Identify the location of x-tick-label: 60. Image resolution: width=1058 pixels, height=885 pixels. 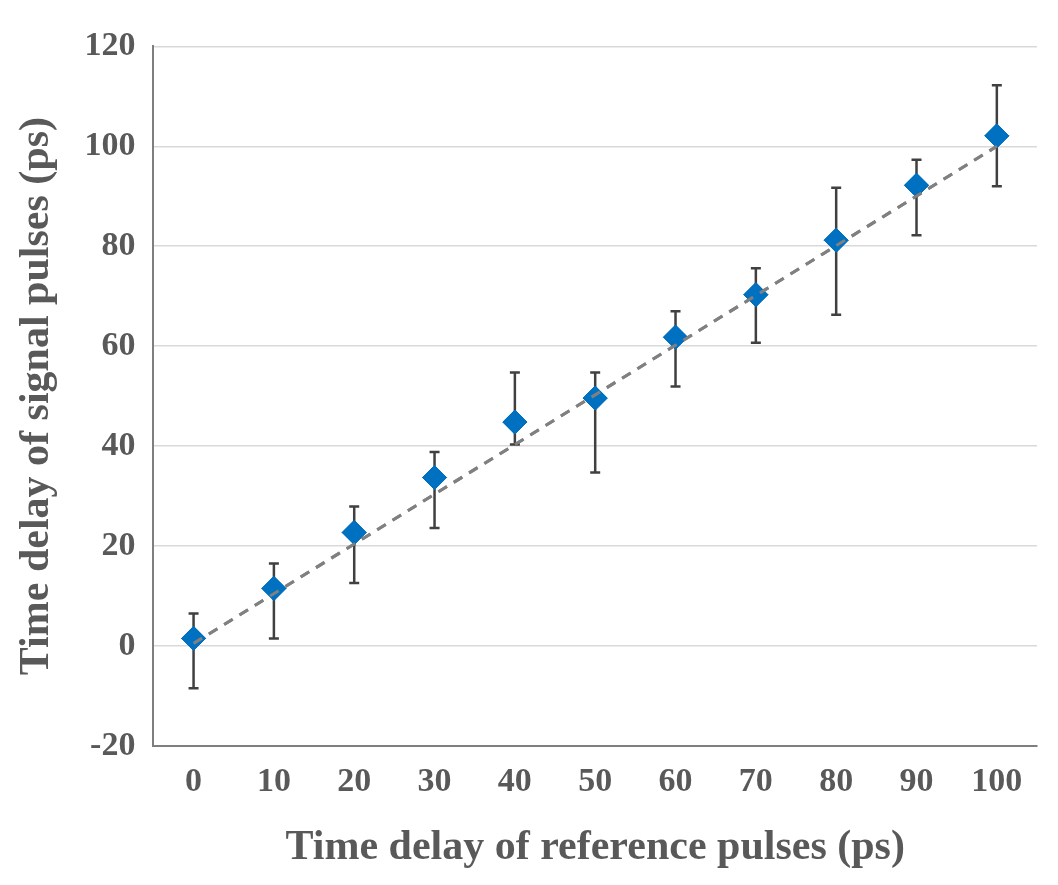
(675, 779).